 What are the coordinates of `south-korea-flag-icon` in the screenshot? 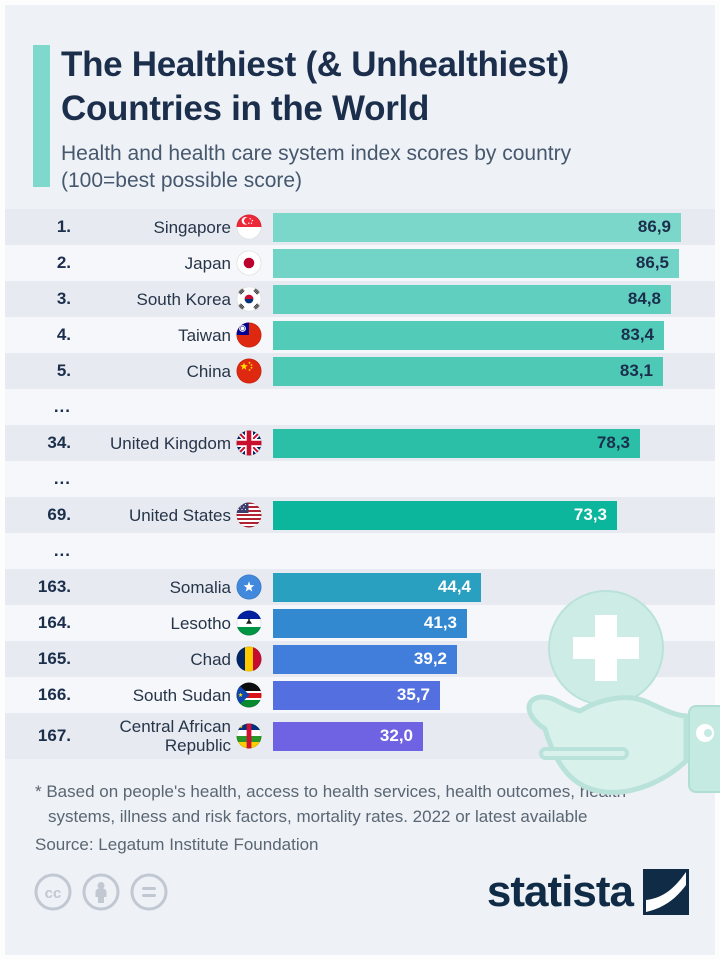 It's located at (249, 299).